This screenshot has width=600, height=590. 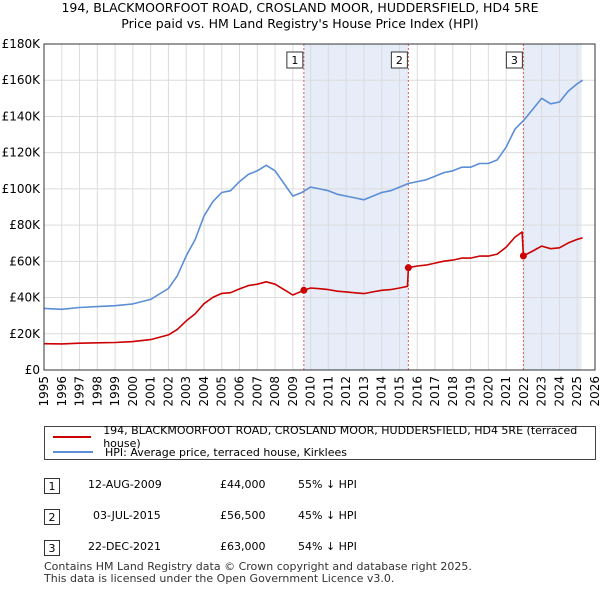 What do you see at coordinates (22, 189) in the screenshot?
I see `y-tick-label: £100K` at bounding box center [22, 189].